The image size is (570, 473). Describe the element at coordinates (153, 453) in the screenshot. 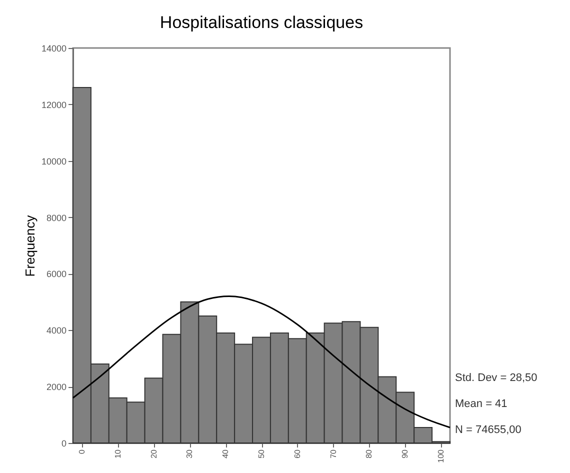

I see `x-tick-label: 20` at that location.